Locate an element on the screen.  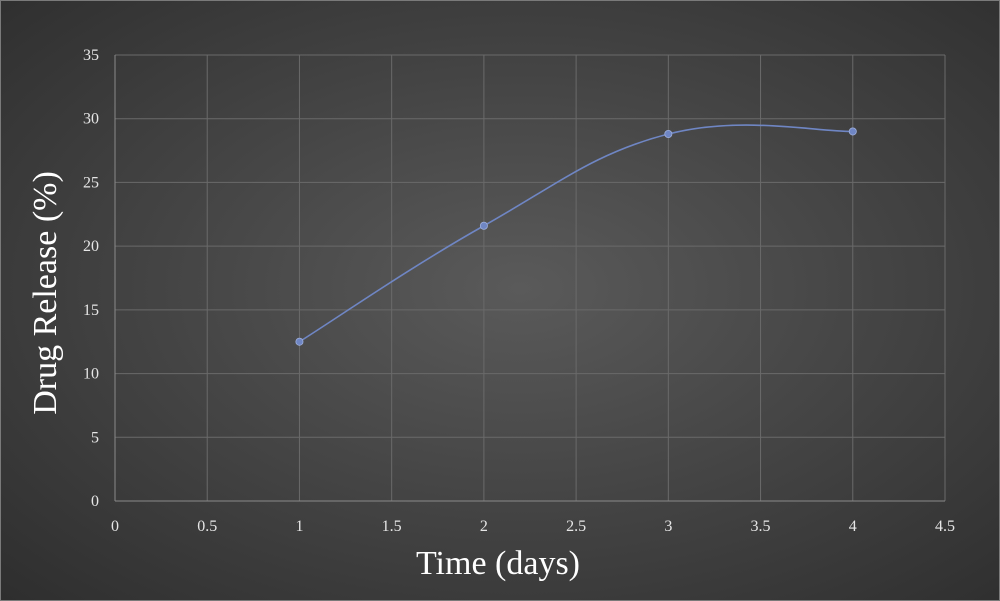
x-tick-label: 1 is located at coordinates (299, 526).